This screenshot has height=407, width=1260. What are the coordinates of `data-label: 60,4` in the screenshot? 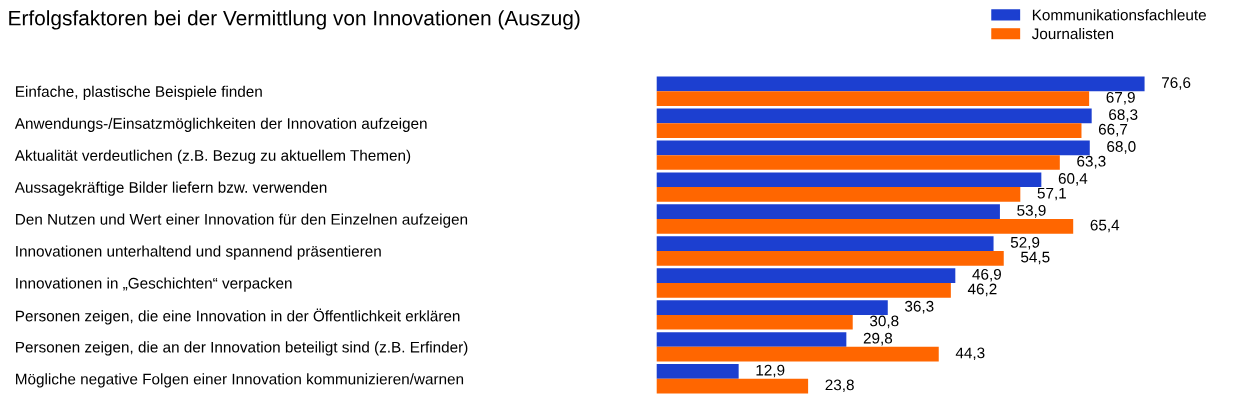 It's located at (1073, 179).